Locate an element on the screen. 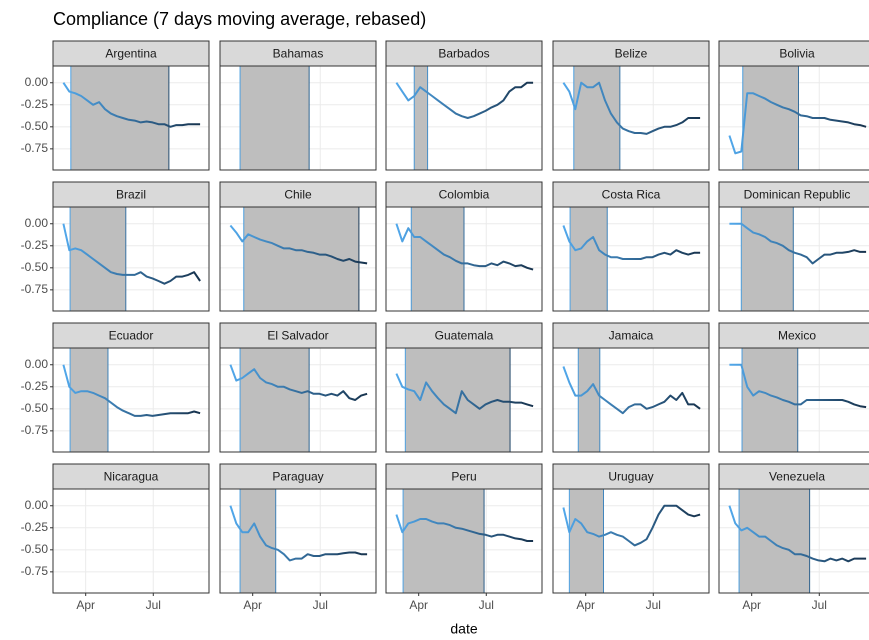  facet-label: Paraguay is located at coordinates (297, 477).